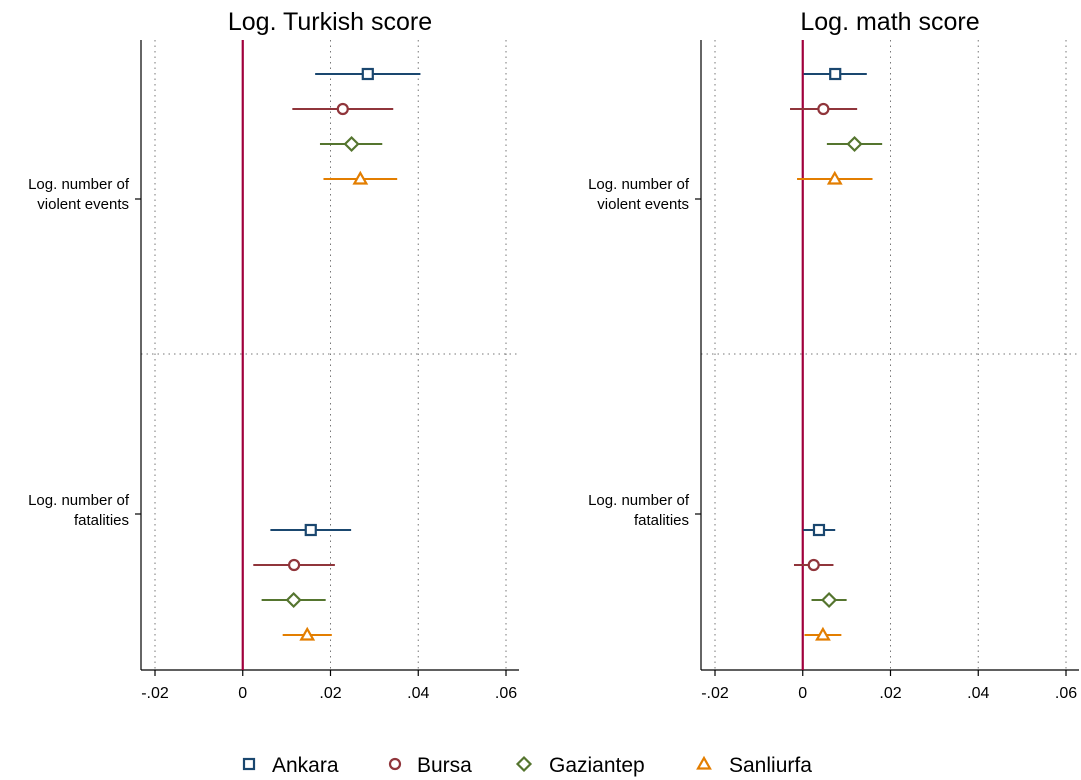  I want to click on legend-label: Ankara, so click(305, 765).